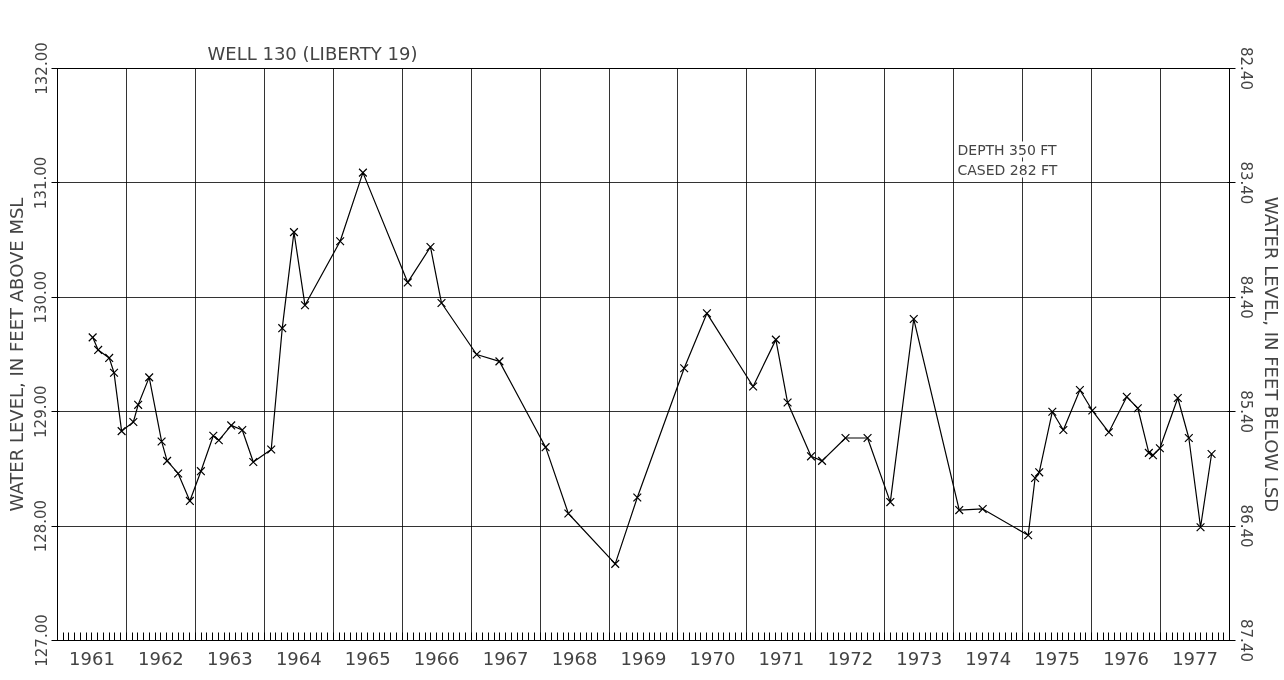 This screenshot has width=1284, height=680. I want to click on y2-axis-title: WATER LEVEL, IN FEET BELOW LSD, so click(1271, 354).